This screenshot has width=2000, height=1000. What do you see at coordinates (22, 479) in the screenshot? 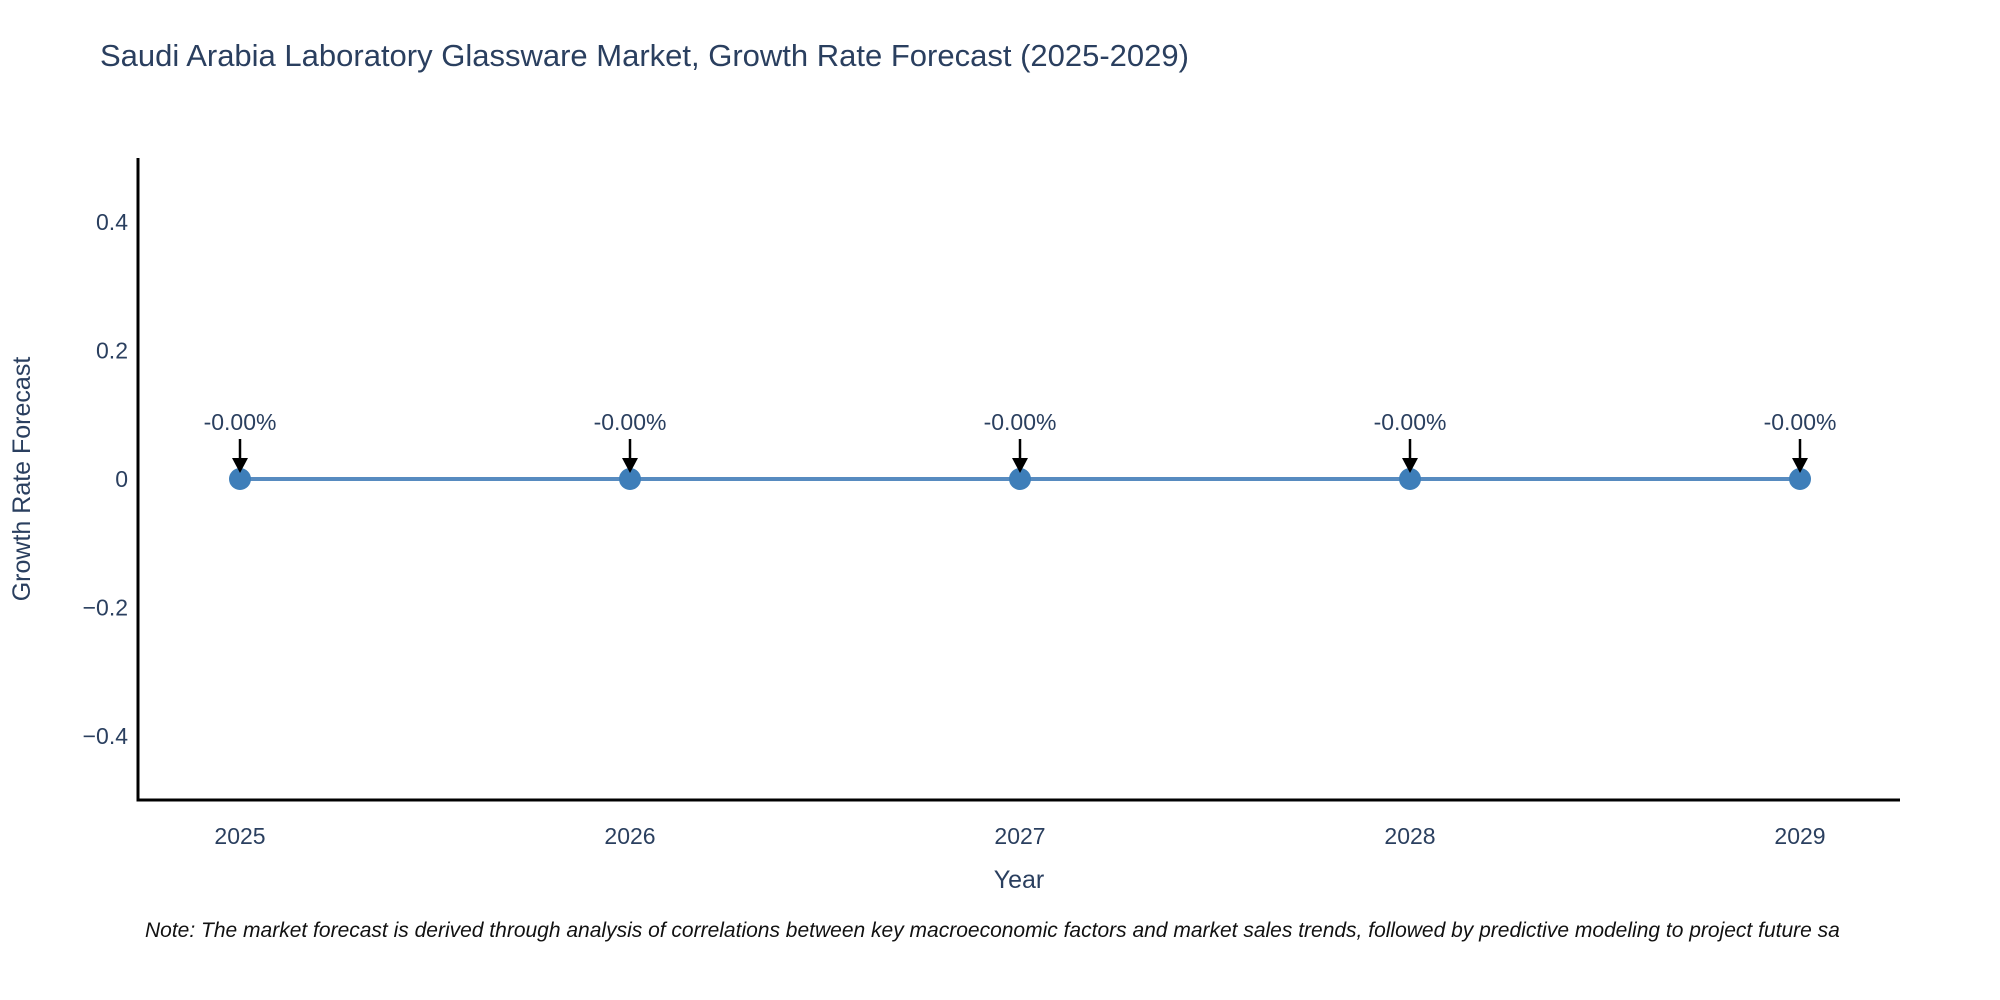
I see `y-axis-title: Growth Rate Forecast` at bounding box center [22, 479].